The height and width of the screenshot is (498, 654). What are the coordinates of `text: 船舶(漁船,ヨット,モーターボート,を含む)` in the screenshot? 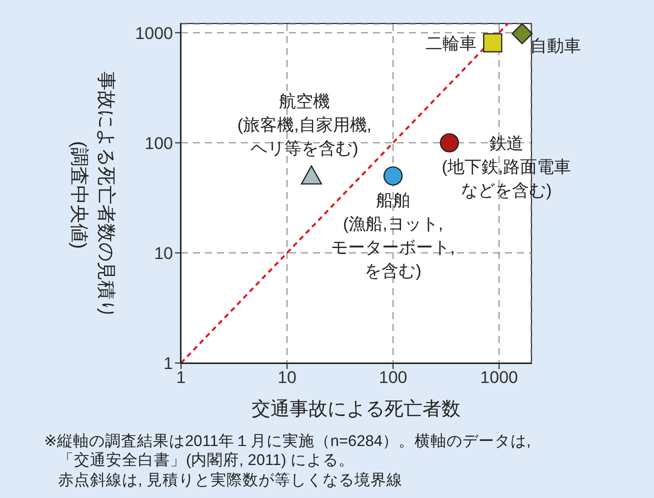 It's located at (393, 235).